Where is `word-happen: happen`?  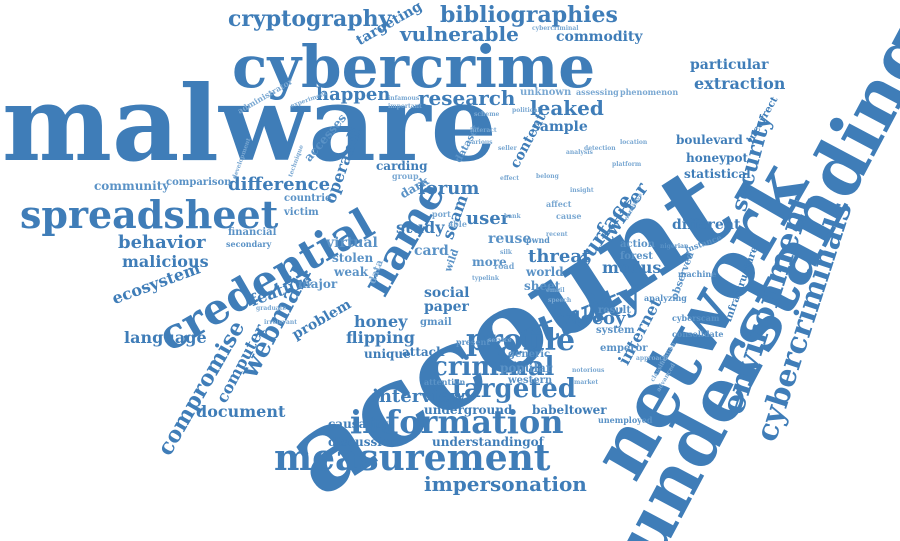 word-happen: happen is located at coordinates (353, 94).